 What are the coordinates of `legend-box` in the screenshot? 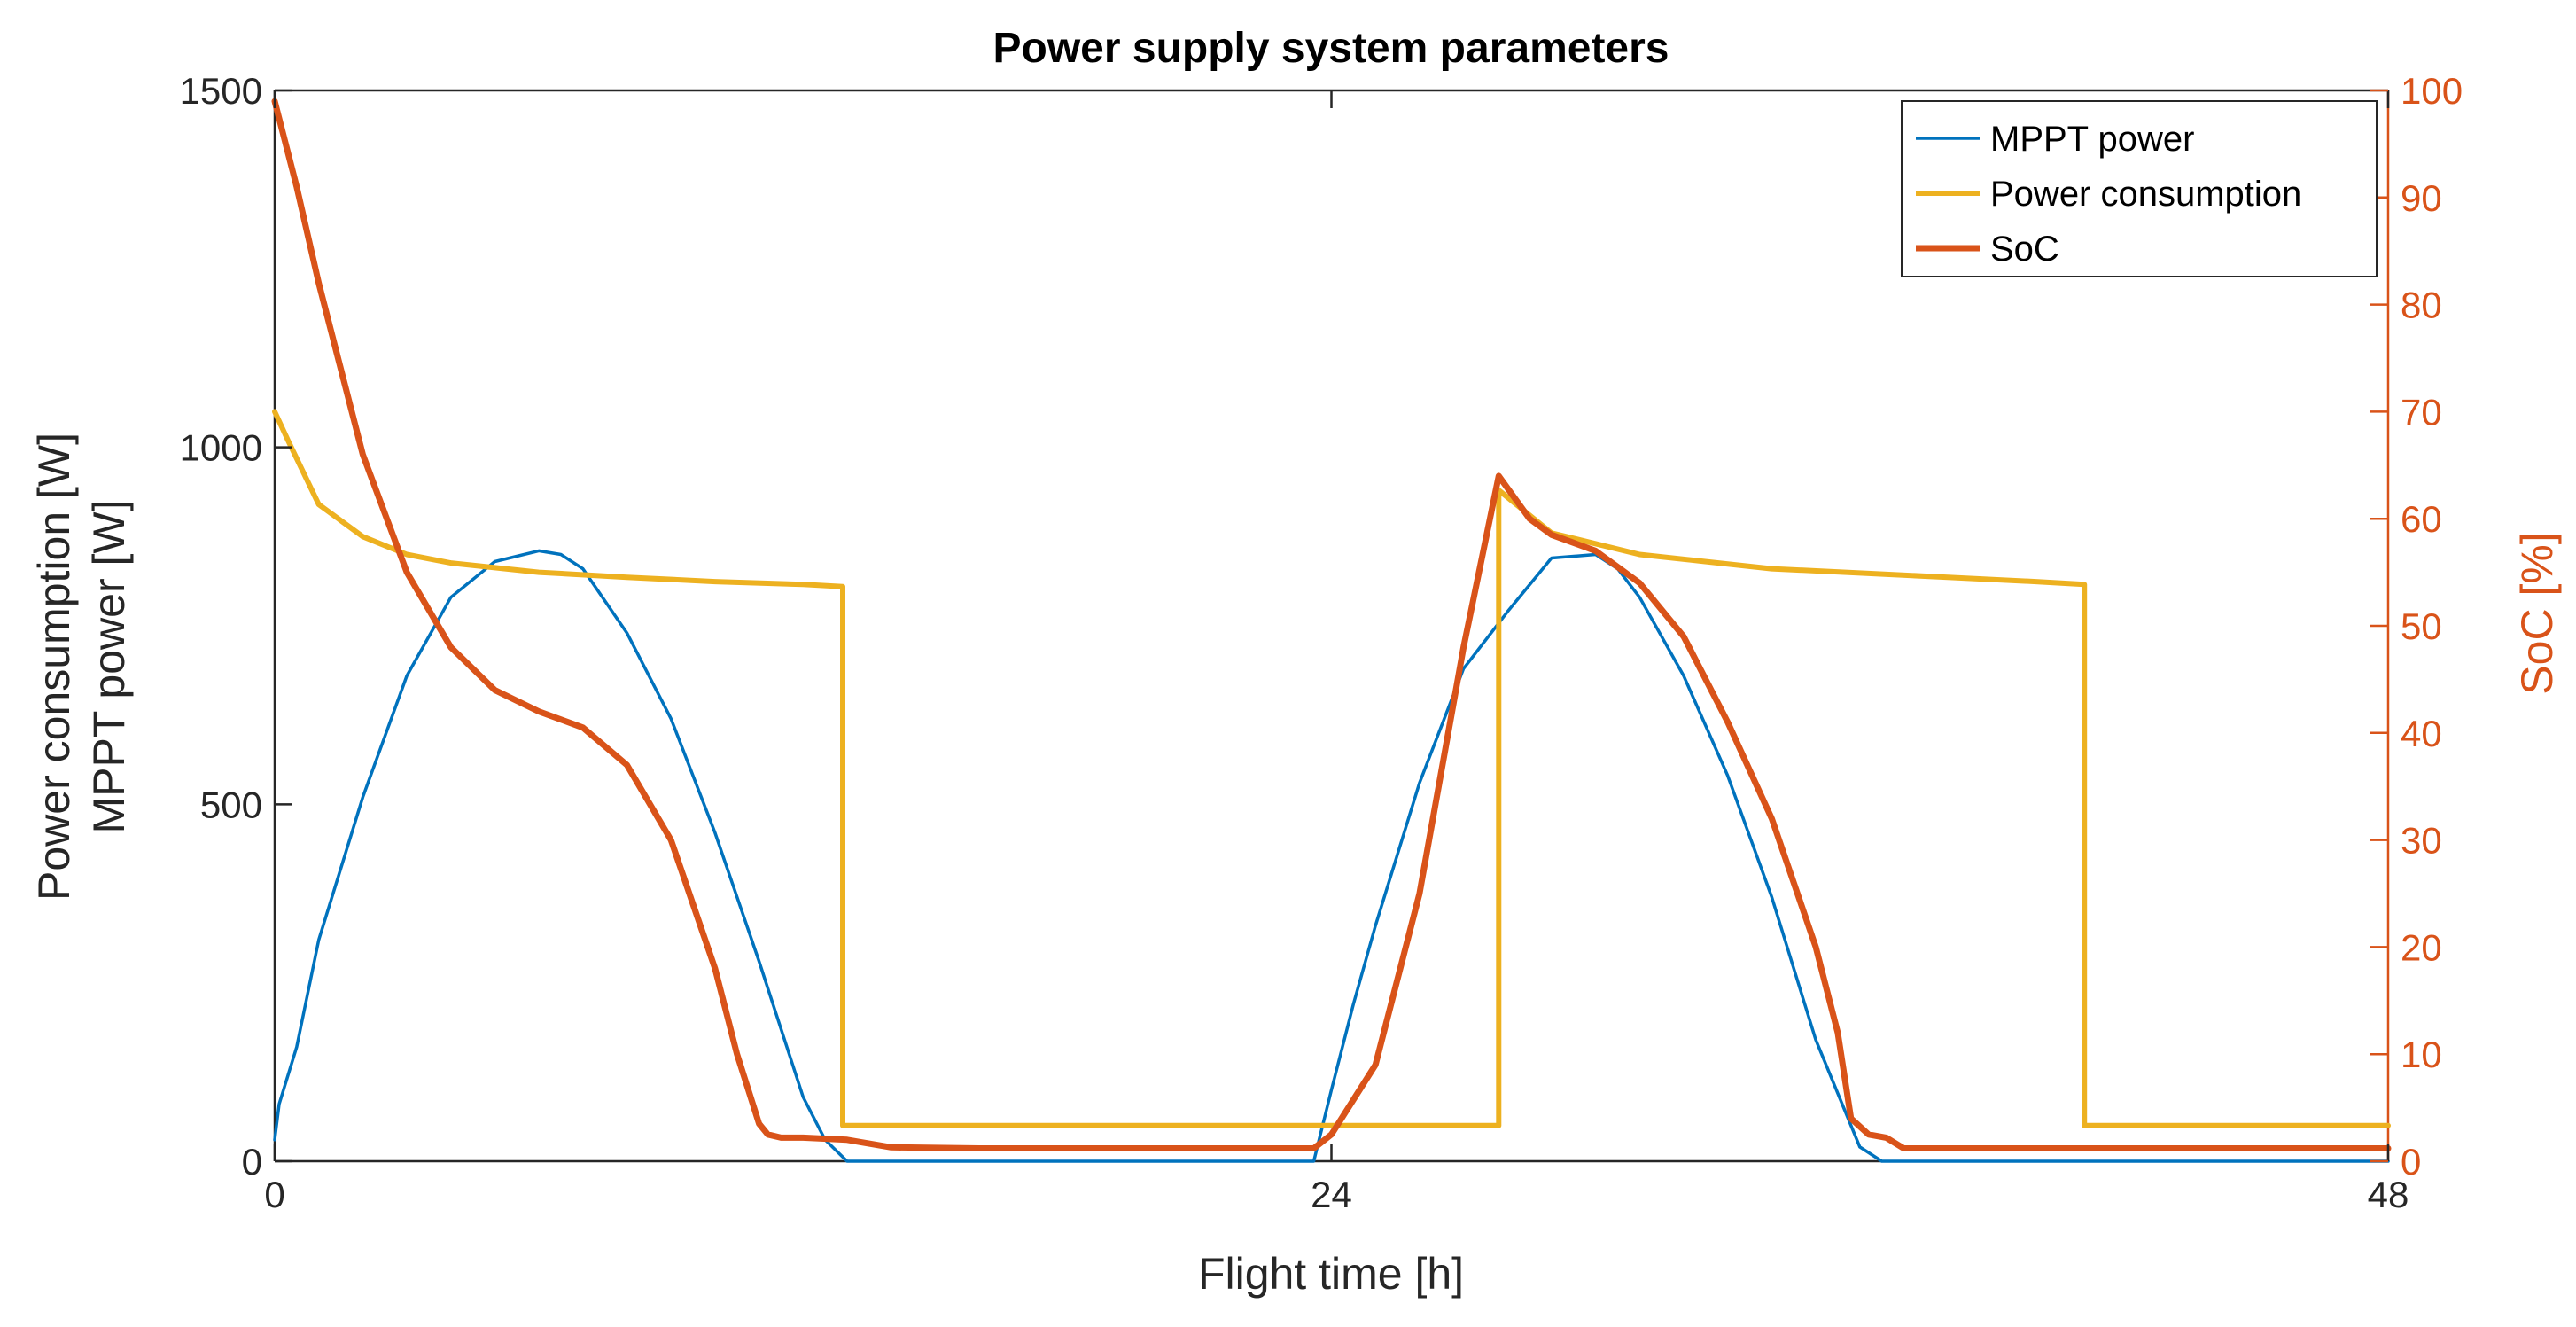 It's located at (2140, 189).